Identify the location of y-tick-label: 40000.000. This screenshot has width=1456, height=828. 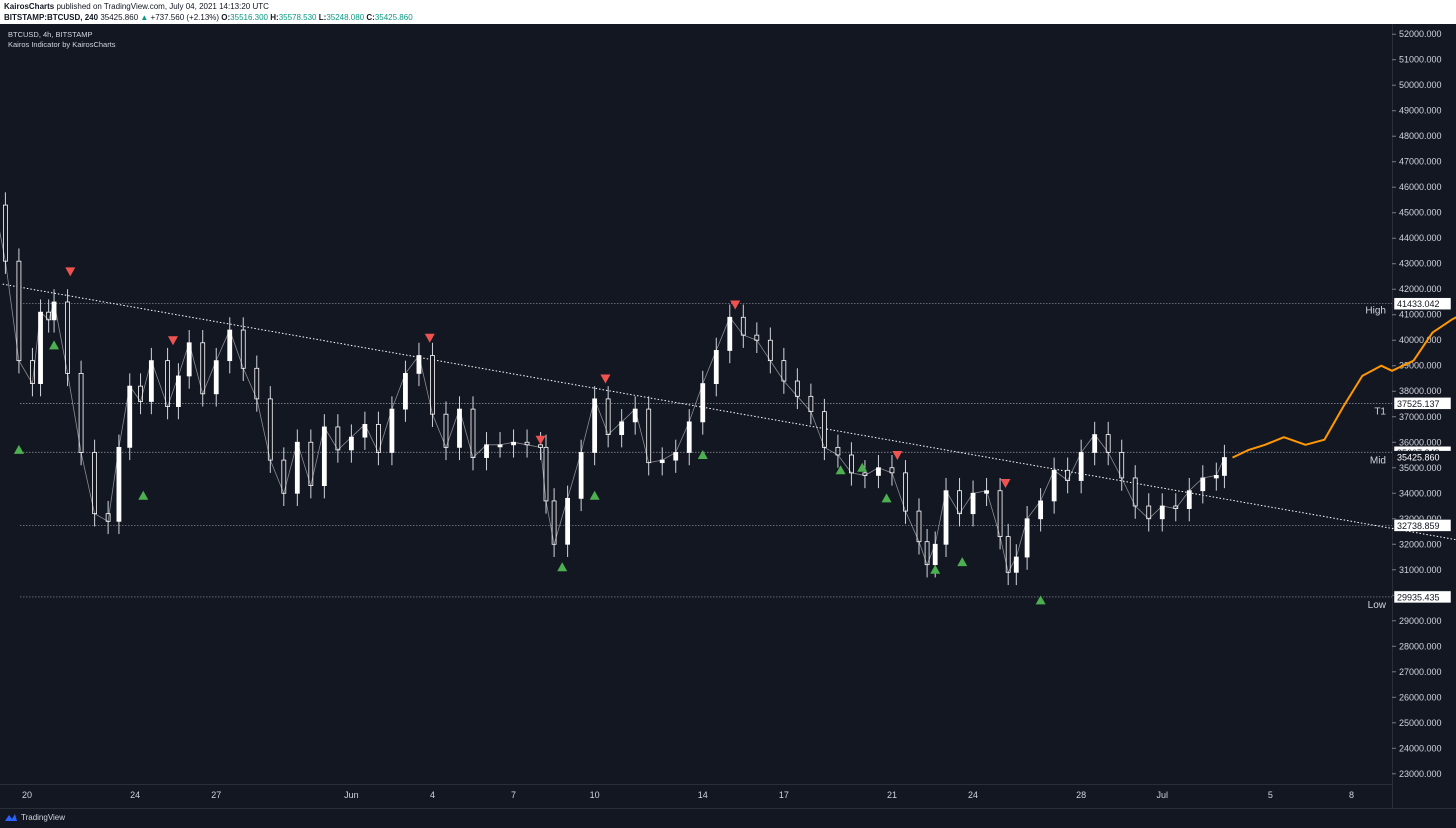
(1420, 340).